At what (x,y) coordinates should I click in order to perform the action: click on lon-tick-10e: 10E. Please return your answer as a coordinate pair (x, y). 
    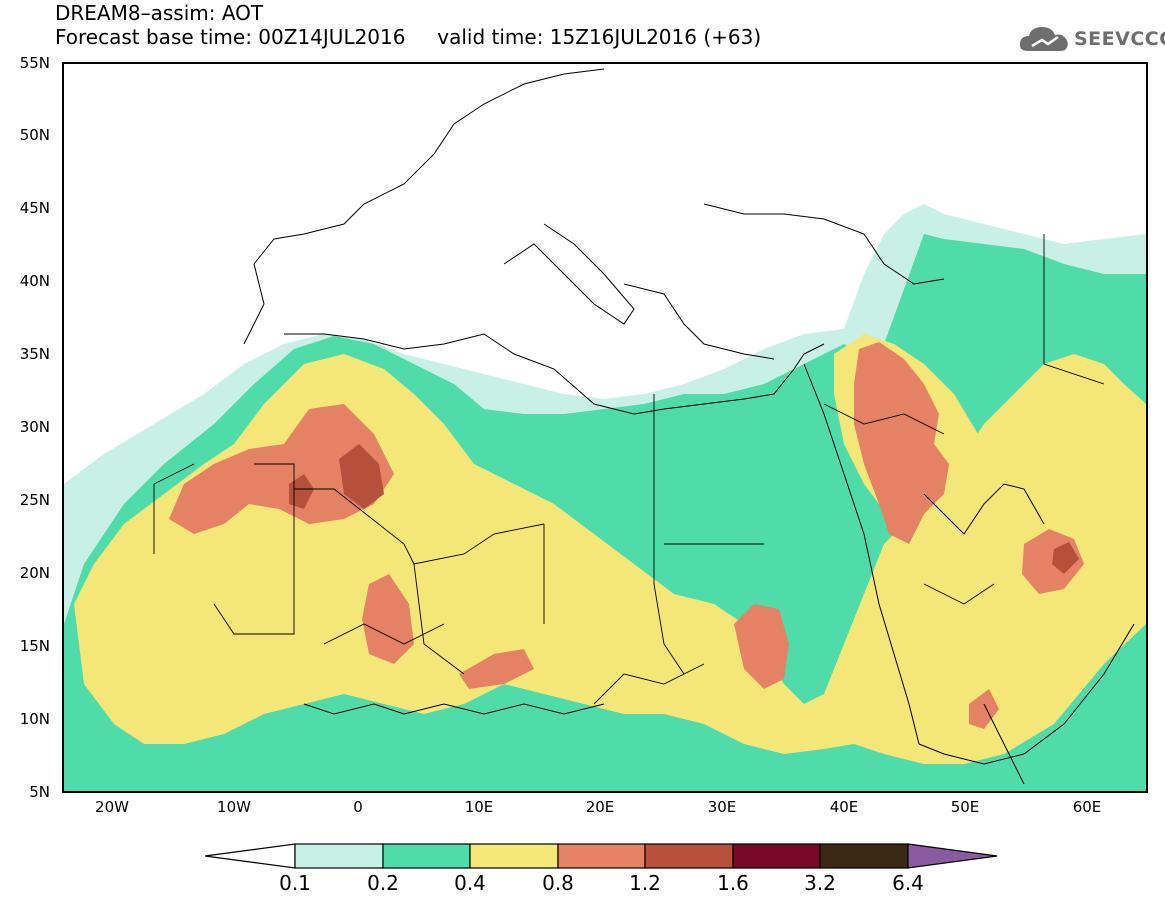
    Looking at the image, I should click on (479, 807).